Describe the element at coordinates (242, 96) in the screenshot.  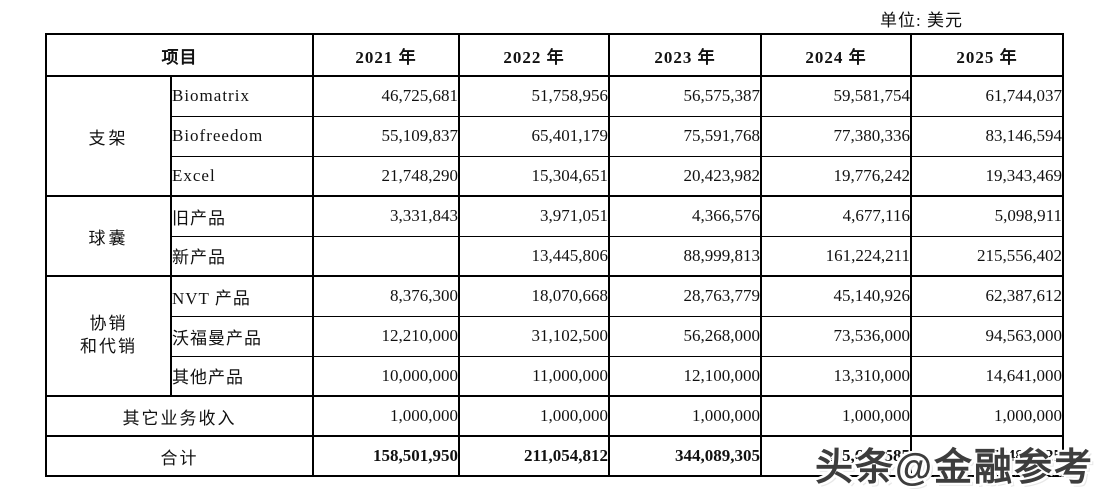
I see `product-cell: Biomatrix` at that location.